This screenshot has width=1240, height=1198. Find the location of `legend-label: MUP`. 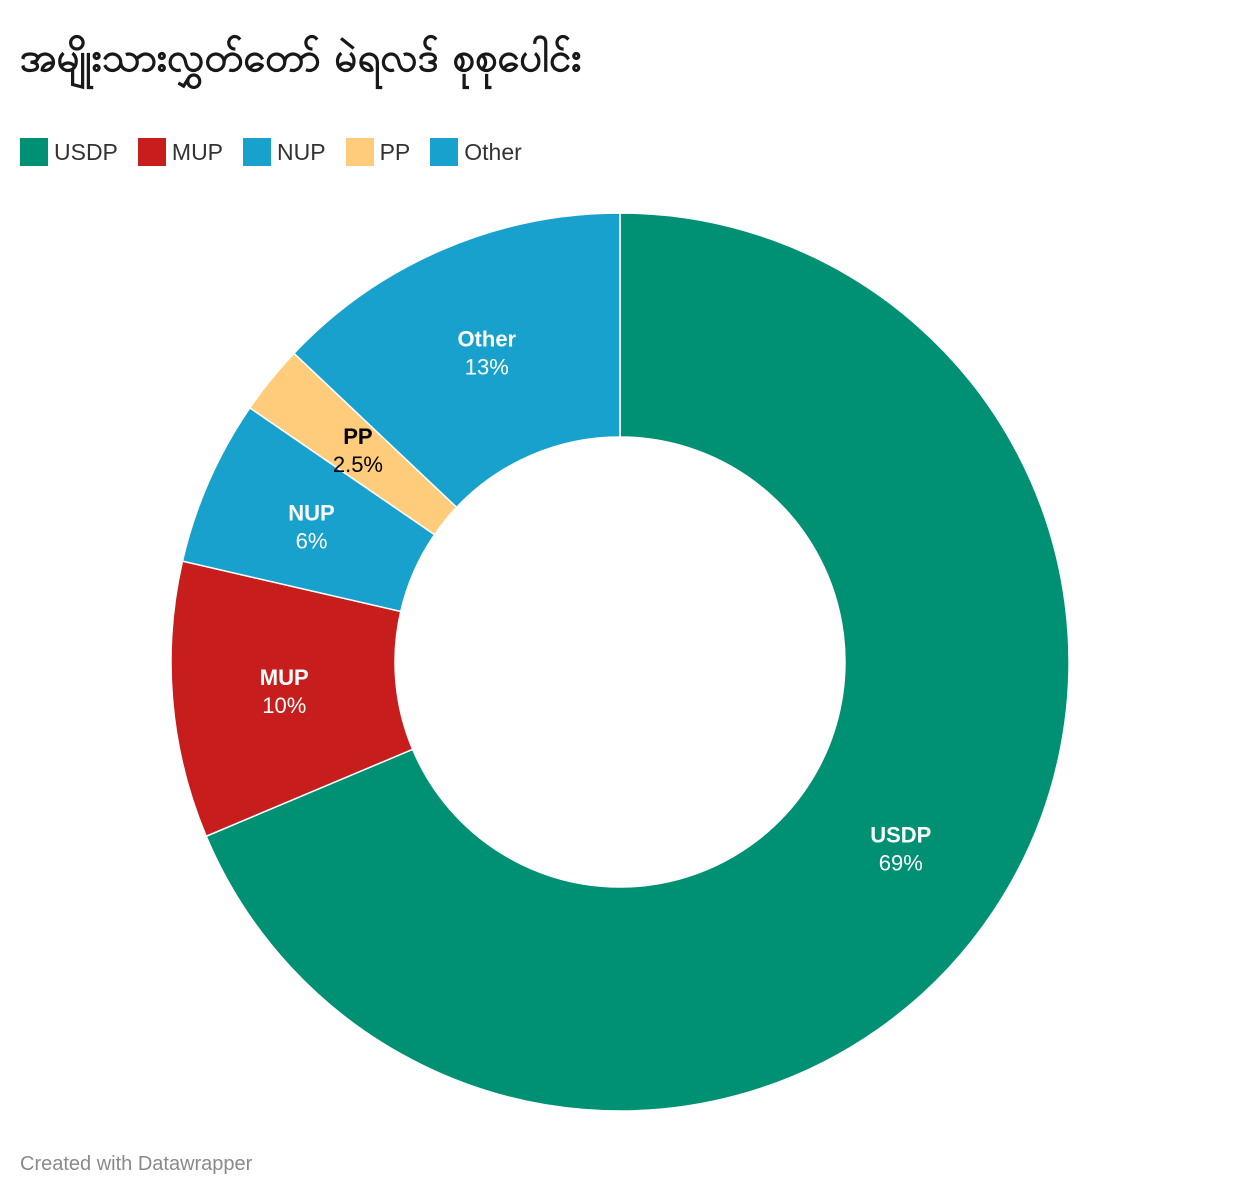

legend-label: MUP is located at coordinates (197, 151).